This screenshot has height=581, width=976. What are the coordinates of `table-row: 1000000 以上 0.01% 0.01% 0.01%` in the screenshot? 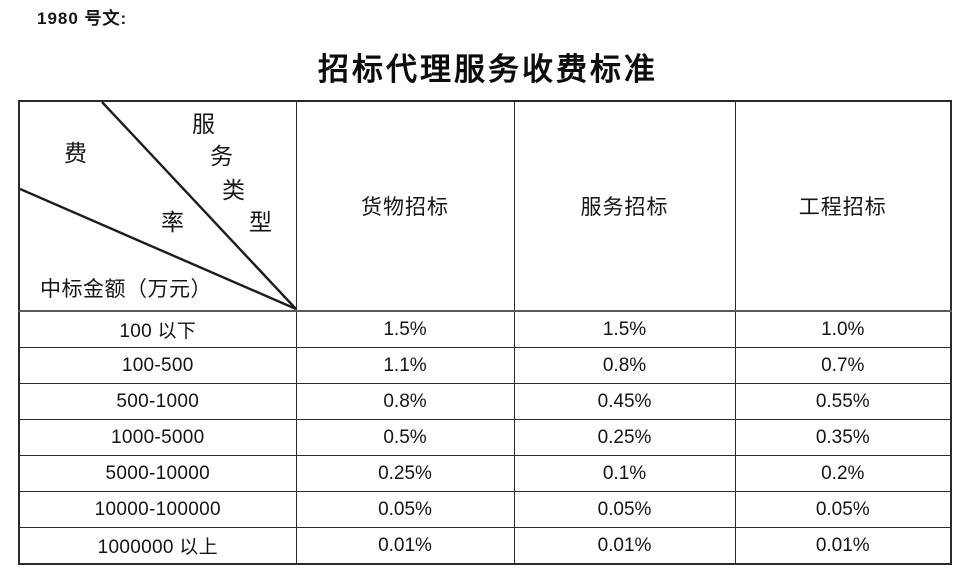 It's located at (485, 546).